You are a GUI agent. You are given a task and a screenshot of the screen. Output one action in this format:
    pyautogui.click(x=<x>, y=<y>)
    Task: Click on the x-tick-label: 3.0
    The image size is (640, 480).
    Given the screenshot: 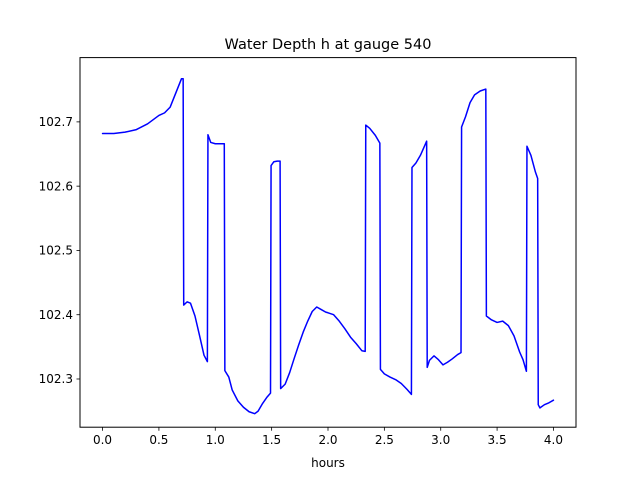 What is the action you would take?
    pyautogui.click(x=440, y=440)
    